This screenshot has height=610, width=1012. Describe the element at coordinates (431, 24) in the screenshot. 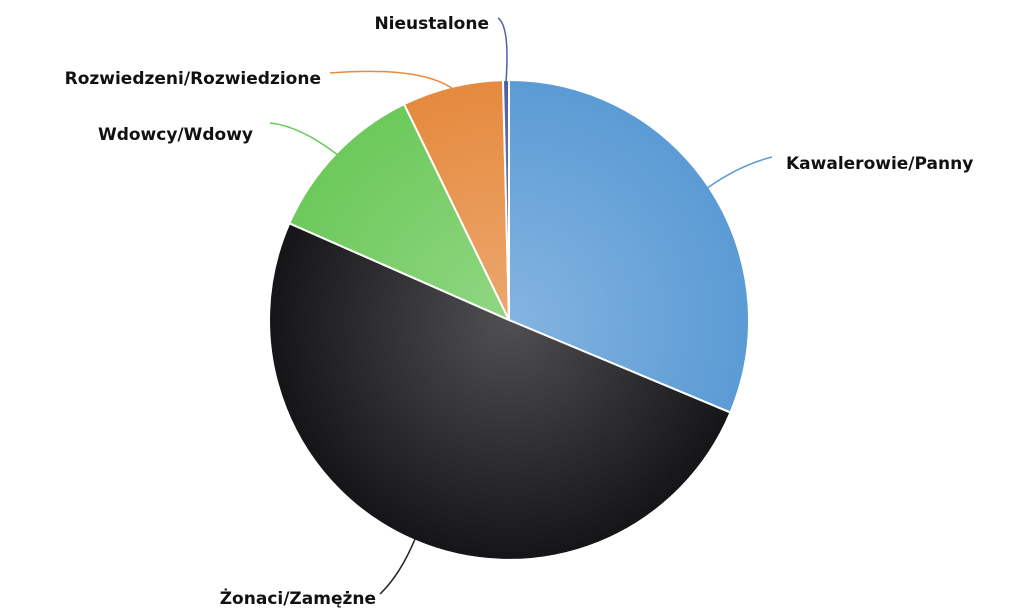

I see `label-nieustalone: Nieustalone` at that location.